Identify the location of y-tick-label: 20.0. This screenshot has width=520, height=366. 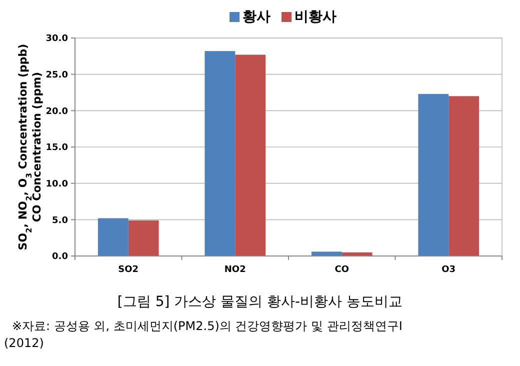
(57, 111).